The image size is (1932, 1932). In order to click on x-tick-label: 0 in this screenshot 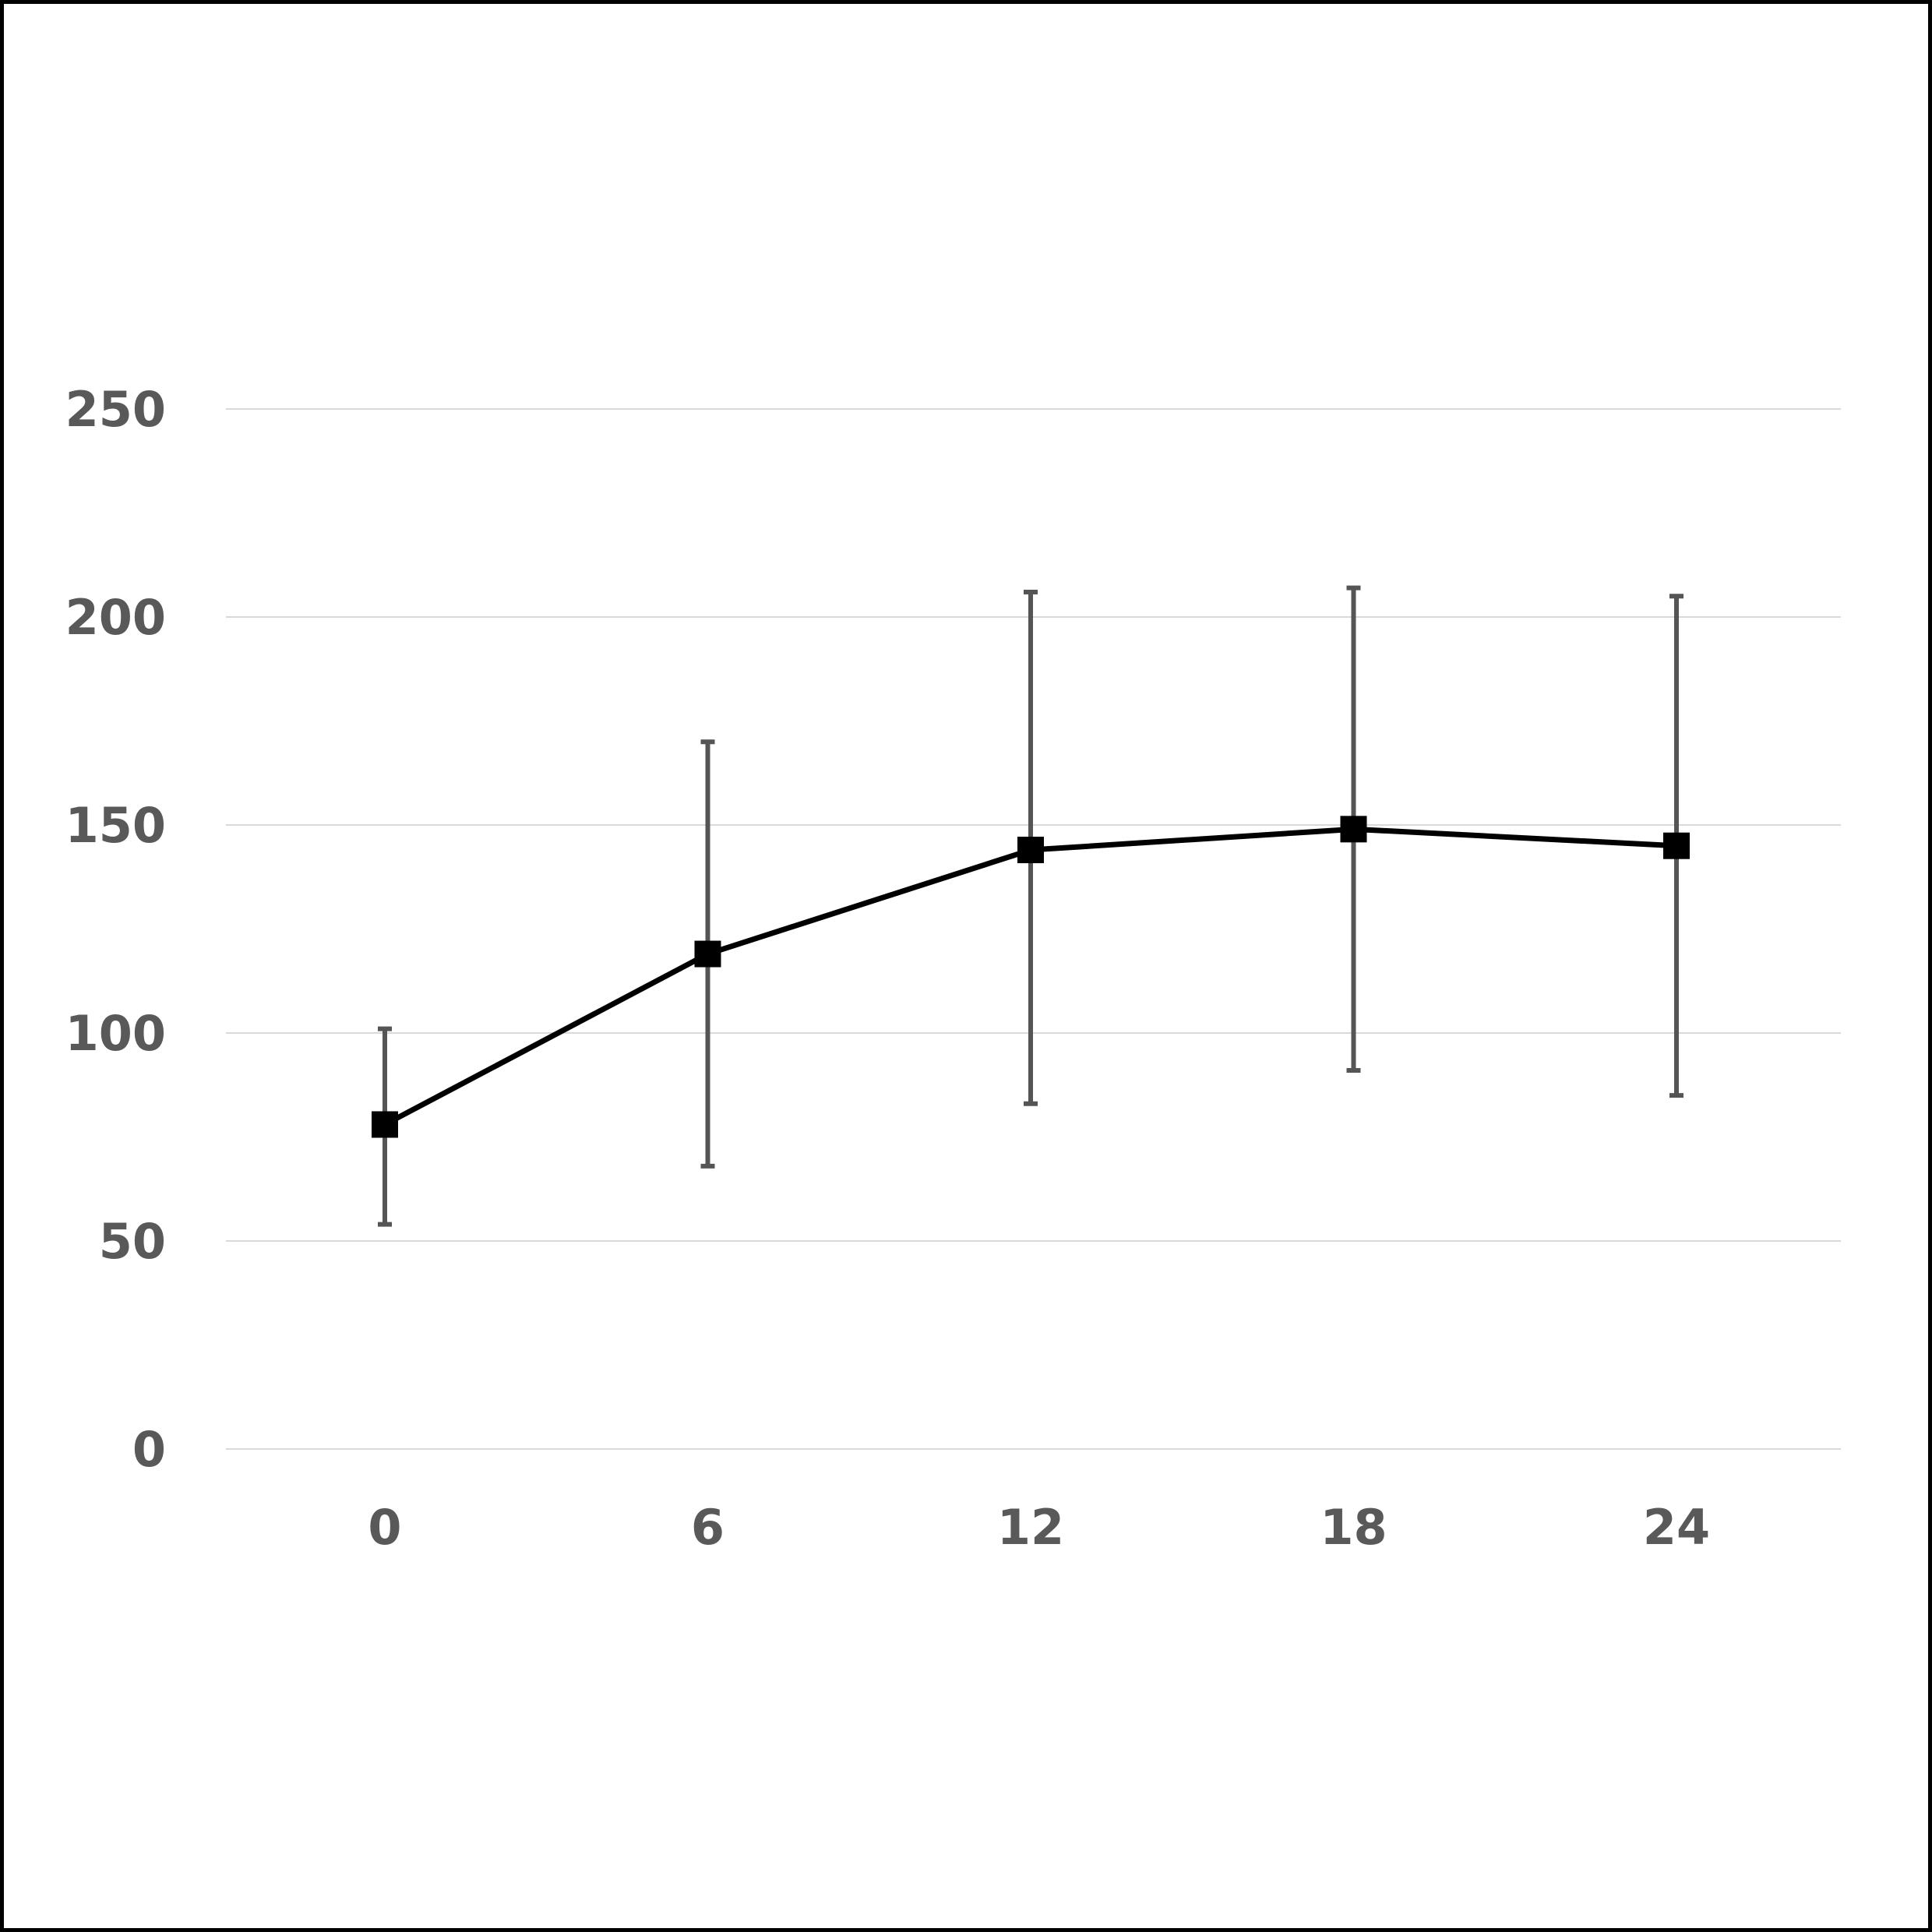, I will do `click(385, 1528)`.